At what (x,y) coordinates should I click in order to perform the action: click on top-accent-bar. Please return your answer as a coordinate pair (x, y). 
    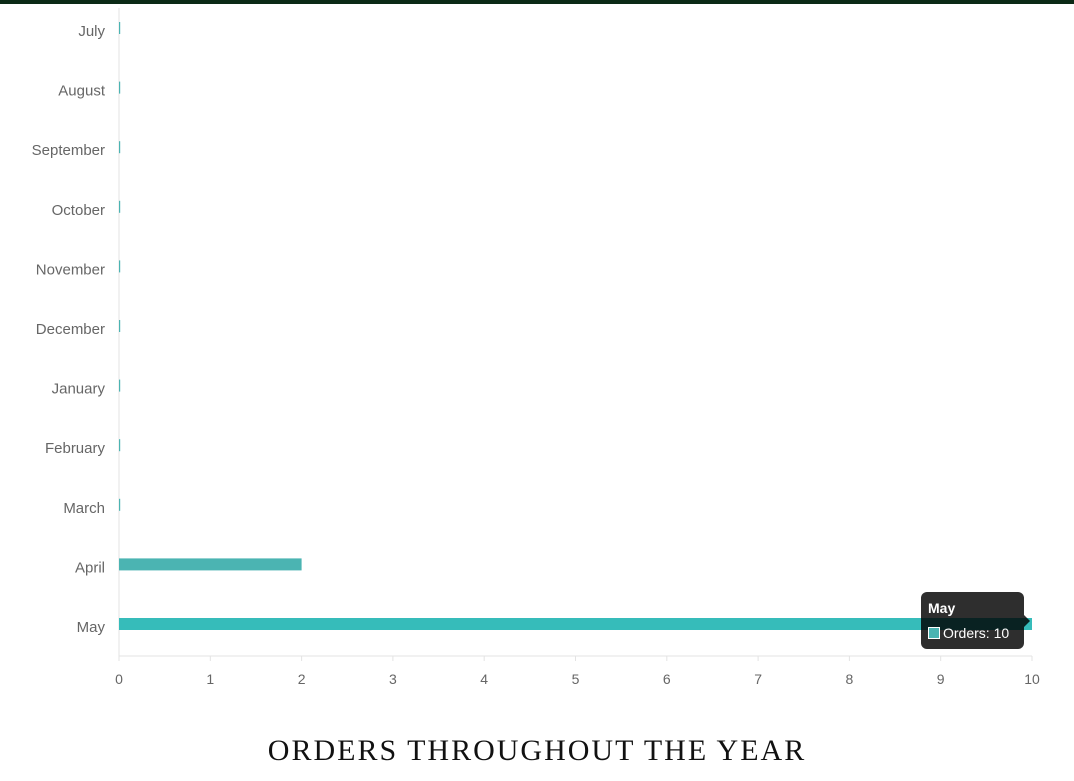
    Looking at the image, I should click on (537, 2).